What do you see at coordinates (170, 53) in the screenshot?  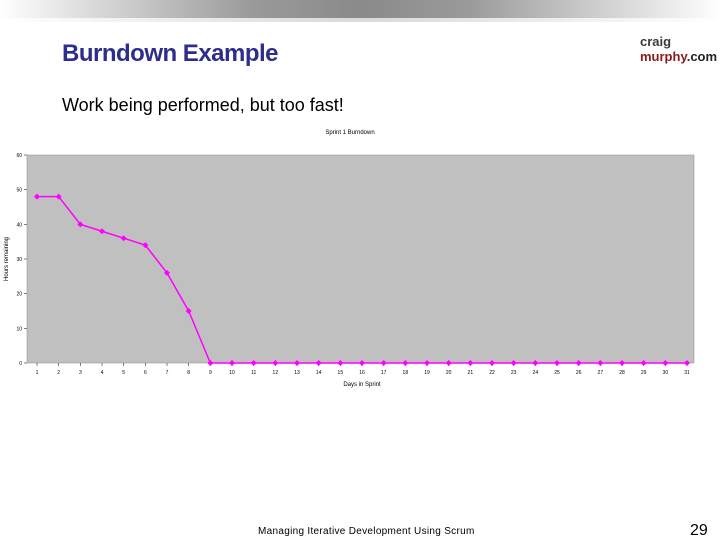 I see `slide-title: Burndown Example` at bounding box center [170, 53].